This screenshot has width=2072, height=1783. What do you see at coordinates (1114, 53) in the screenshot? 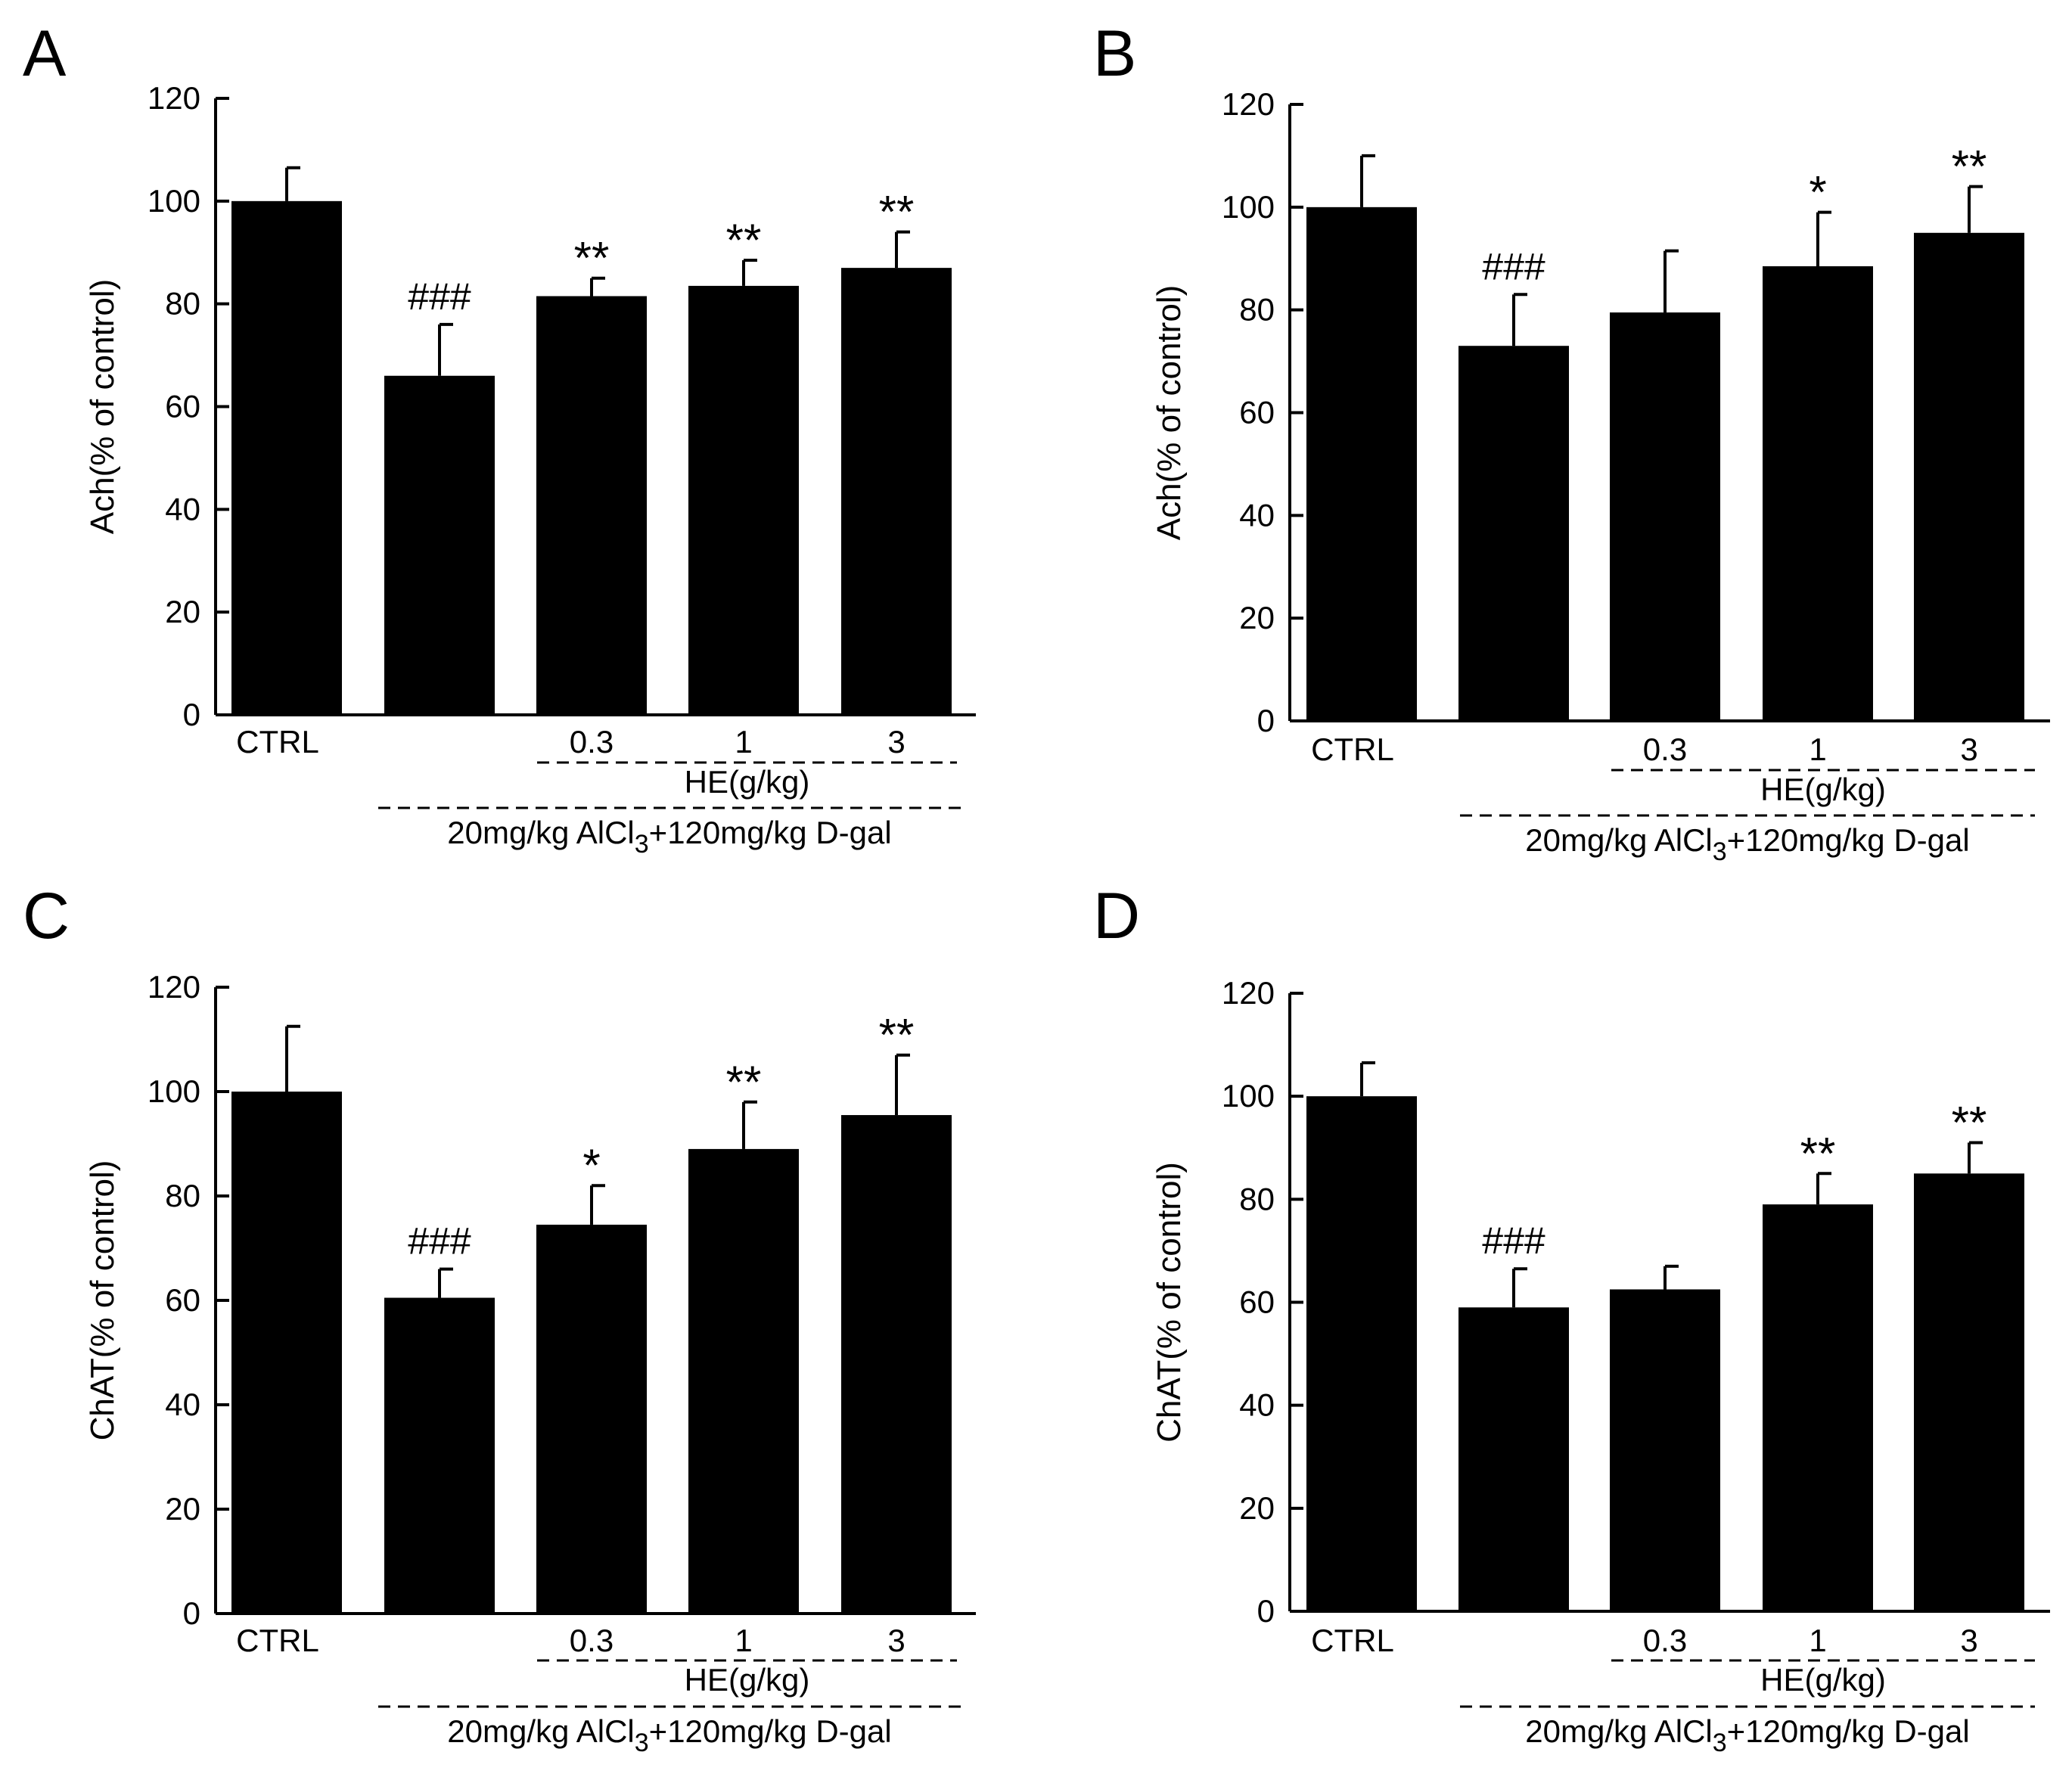
I see `panel-label: B` at bounding box center [1114, 53].